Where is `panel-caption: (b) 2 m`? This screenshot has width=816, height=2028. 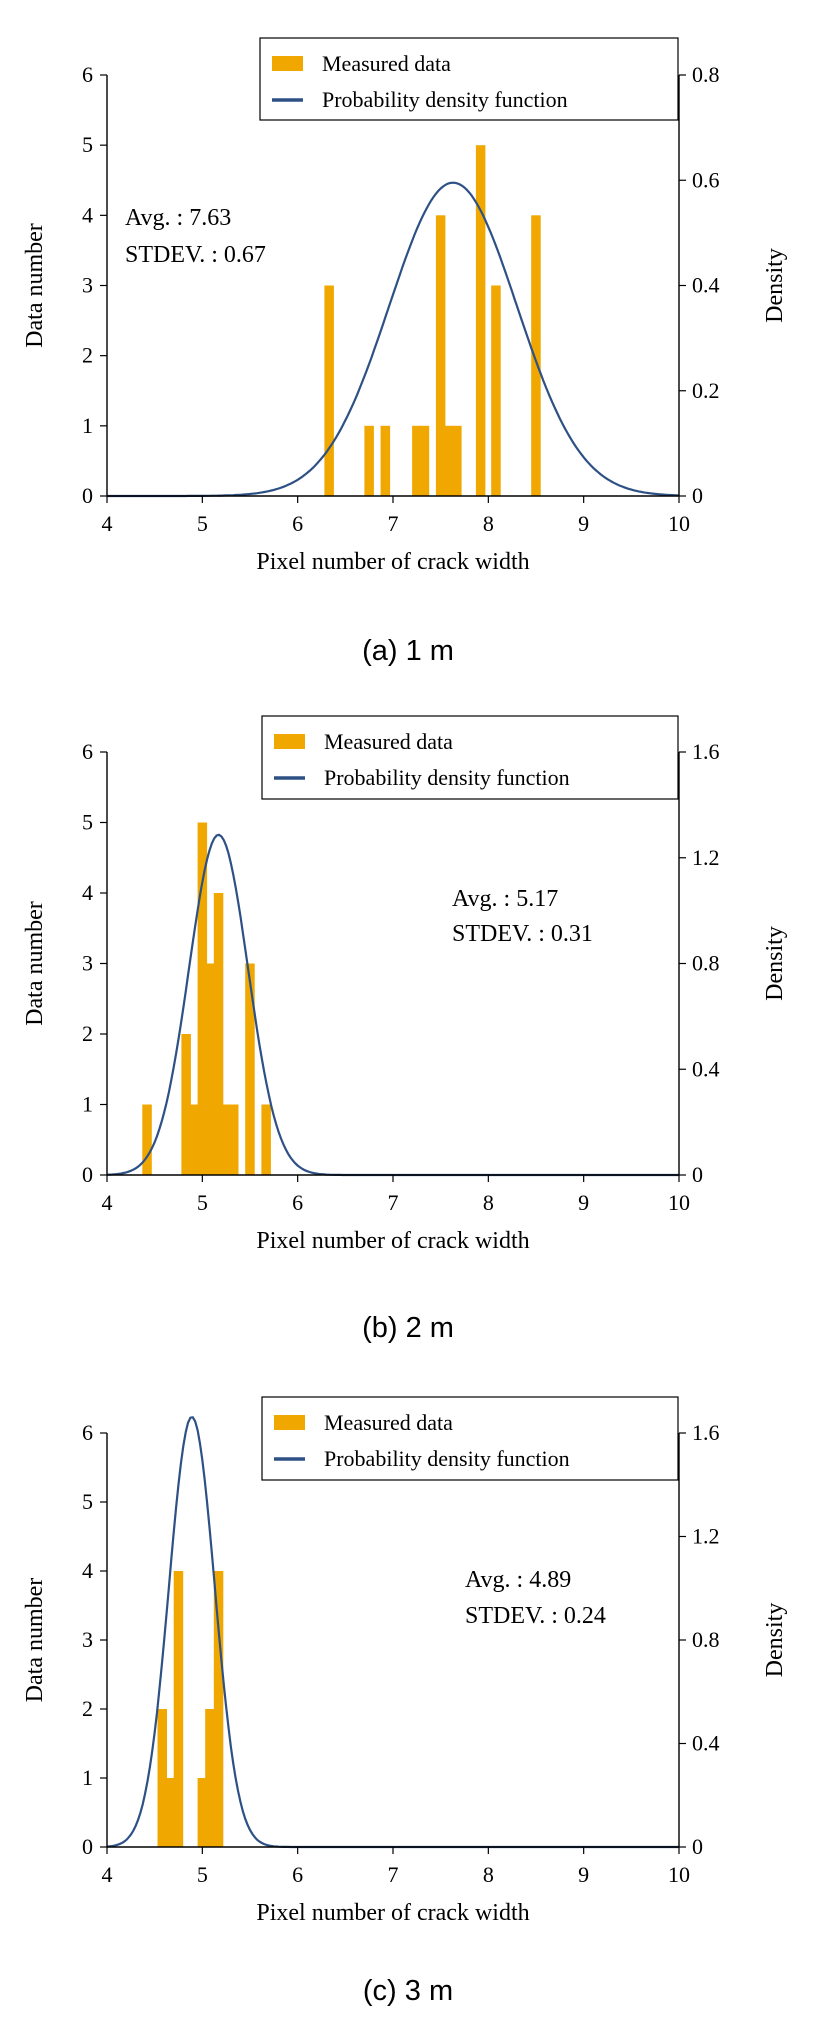 panel-caption: (b) 2 m is located at coordinates (408, 1328).